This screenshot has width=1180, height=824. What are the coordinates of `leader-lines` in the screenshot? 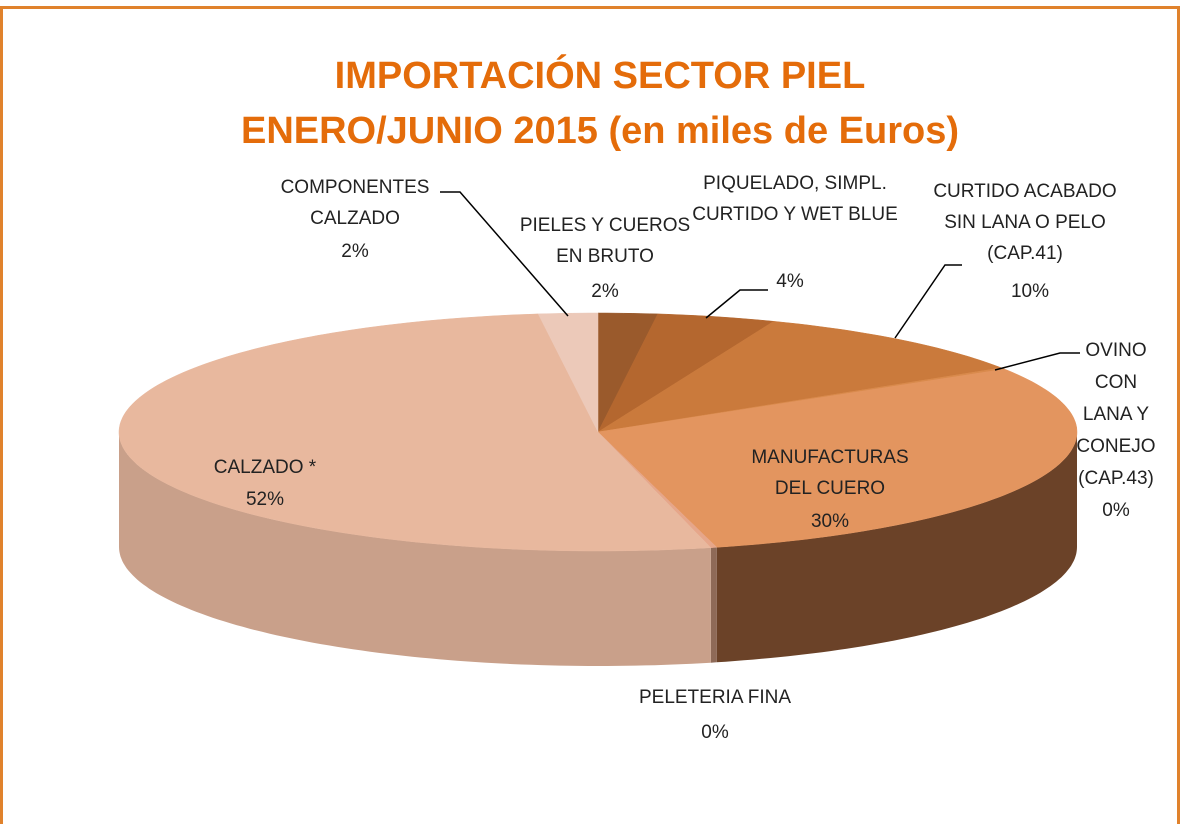 It's located at (760, 281).